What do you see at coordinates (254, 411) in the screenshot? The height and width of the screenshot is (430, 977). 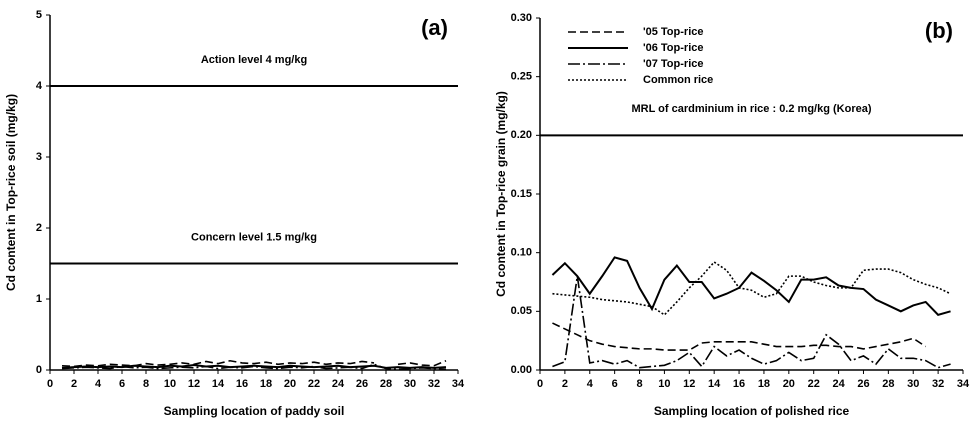 I see `x-axis-label: Sampling location of paddy soil` at bounding box center [254, 411].